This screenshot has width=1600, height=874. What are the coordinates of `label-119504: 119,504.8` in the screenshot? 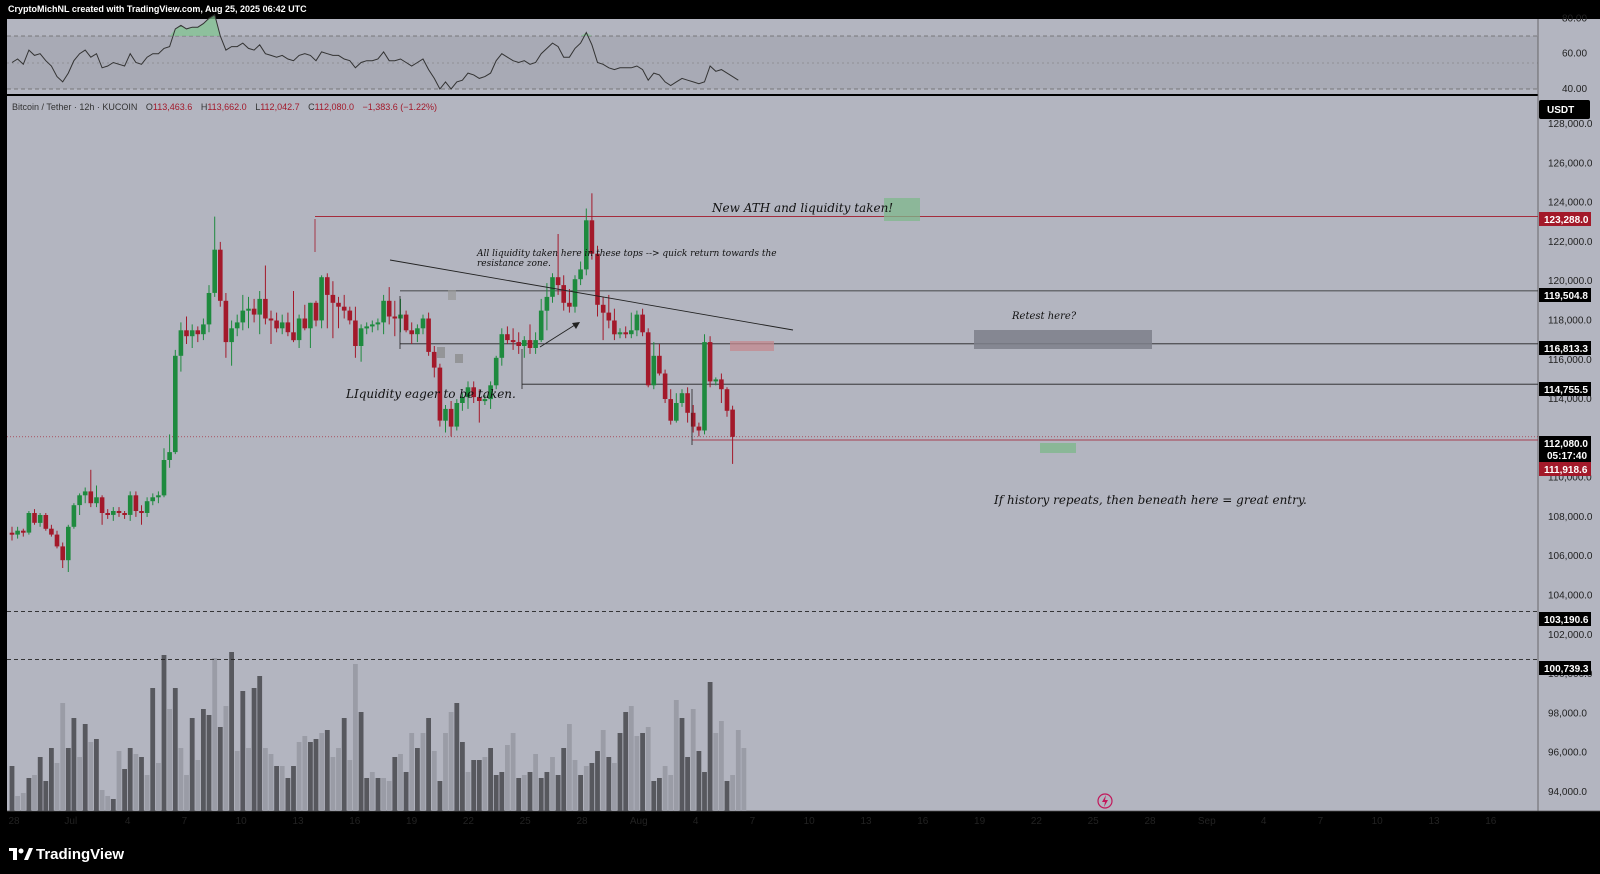 It's located at (1566, 296).